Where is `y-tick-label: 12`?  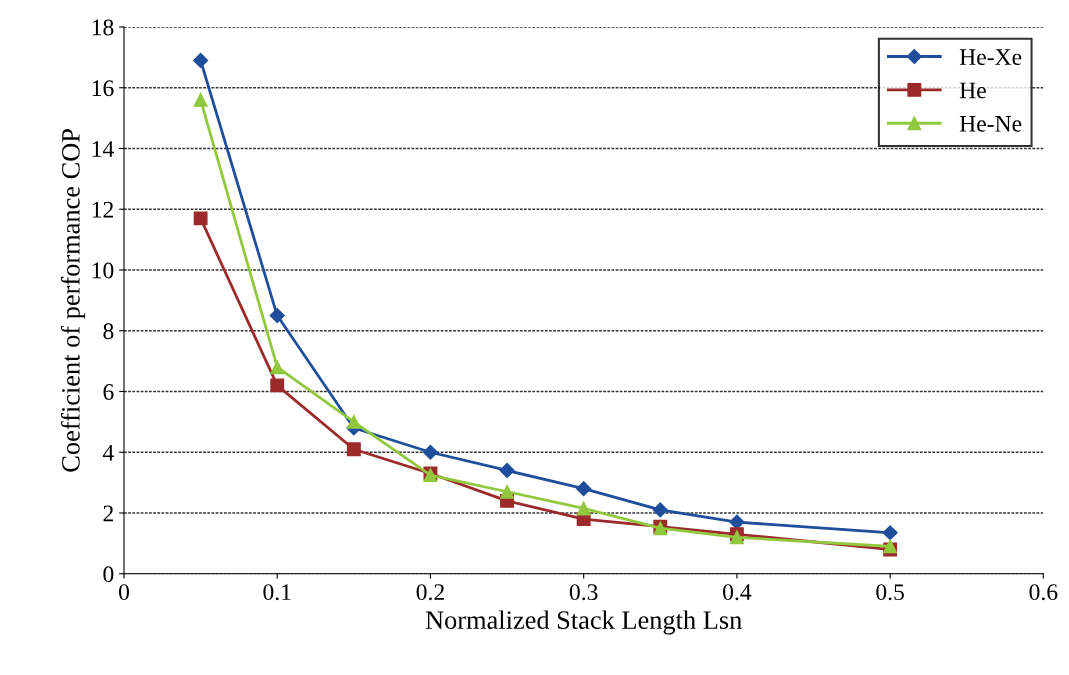 y-tick-label: 12 is located at coordinates (102, 209).